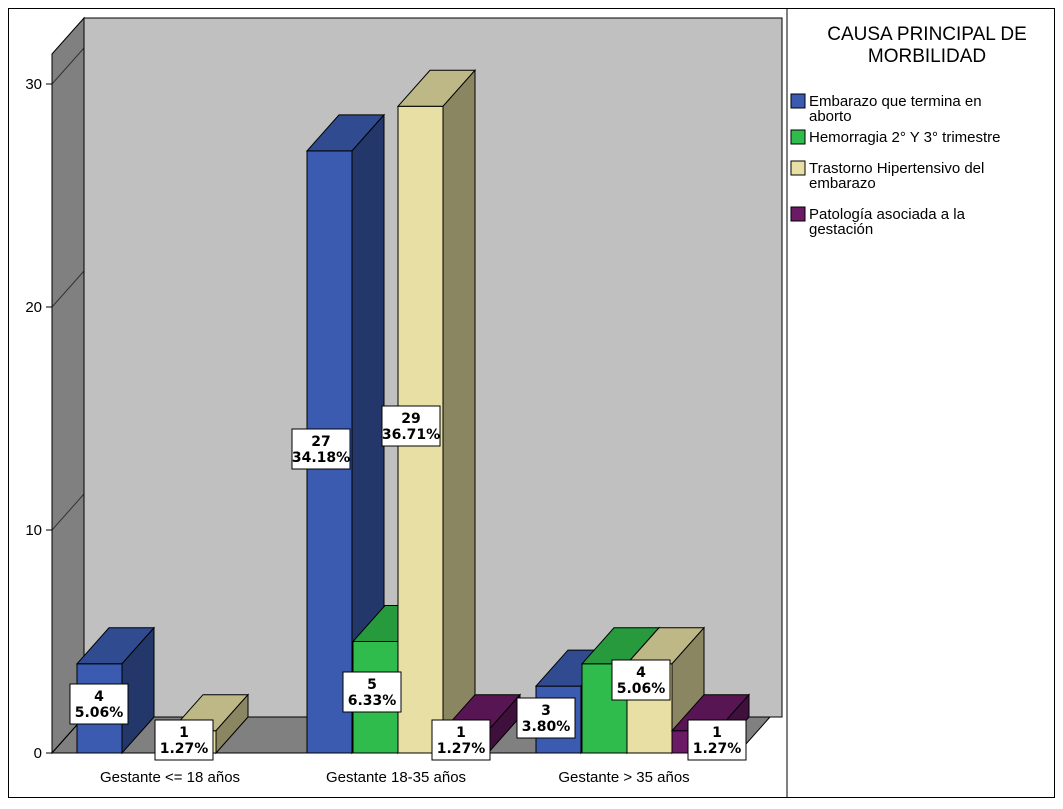 The image size is (1063, 809). Describe the element at coordinates (33, 84) in the screenshot. I see `y-tick-label: 30` at that location.